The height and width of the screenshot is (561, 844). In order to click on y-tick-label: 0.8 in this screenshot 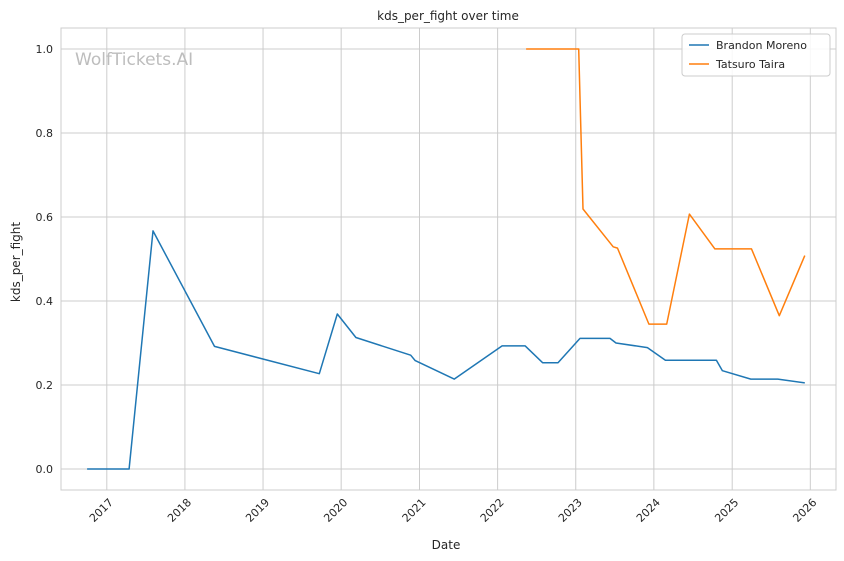, I will do `click(45, 133)`.